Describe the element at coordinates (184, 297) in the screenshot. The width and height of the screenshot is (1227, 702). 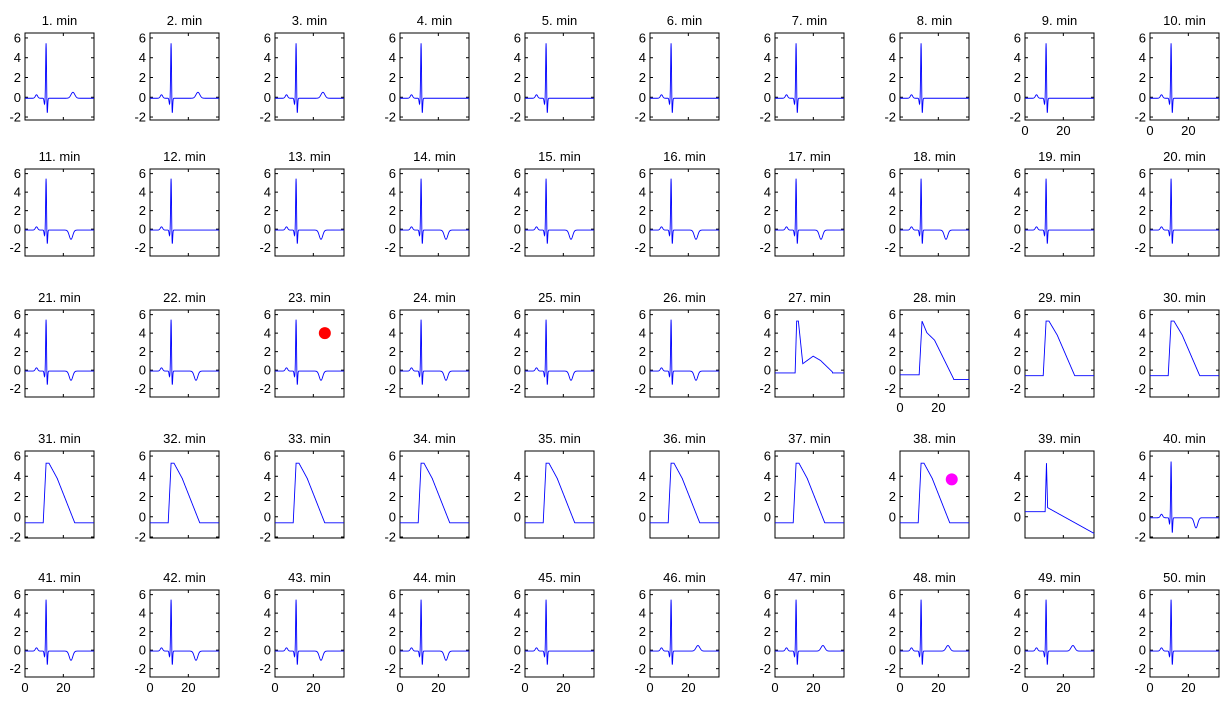
I see `panel-title: 22. min` at that location.